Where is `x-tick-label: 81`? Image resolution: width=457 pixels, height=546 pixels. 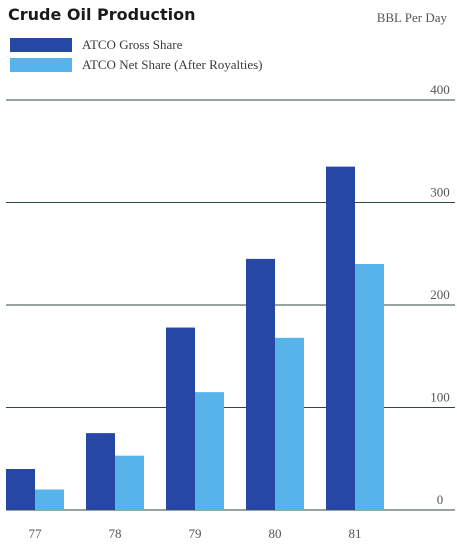
x-tick-label: 81 is located at coordinates (355, 533).